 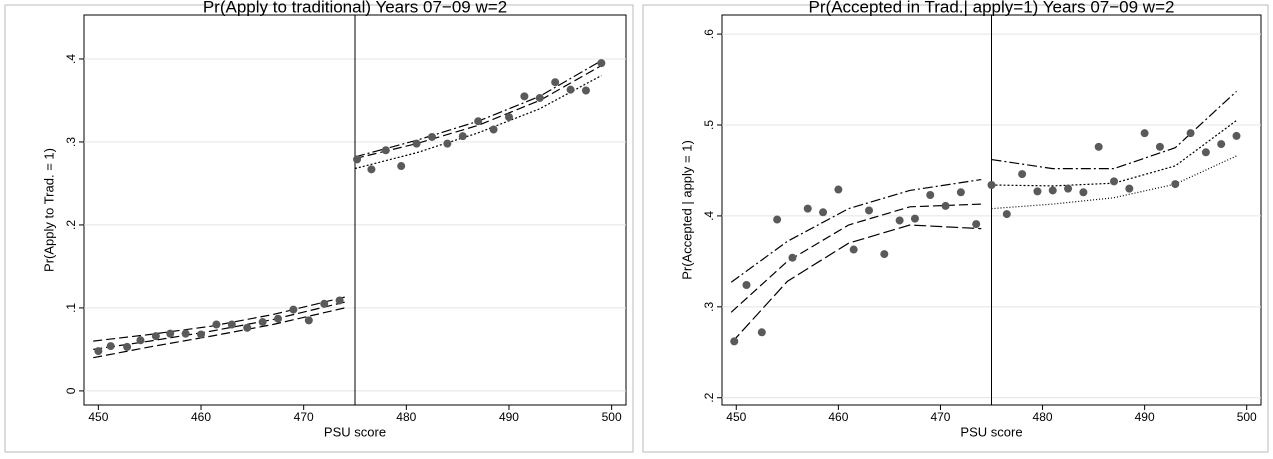 What do you see at coordinates (709, 216) in the screenshot?
I see `y-tick-label: .4` at bounding box center [709, 216].